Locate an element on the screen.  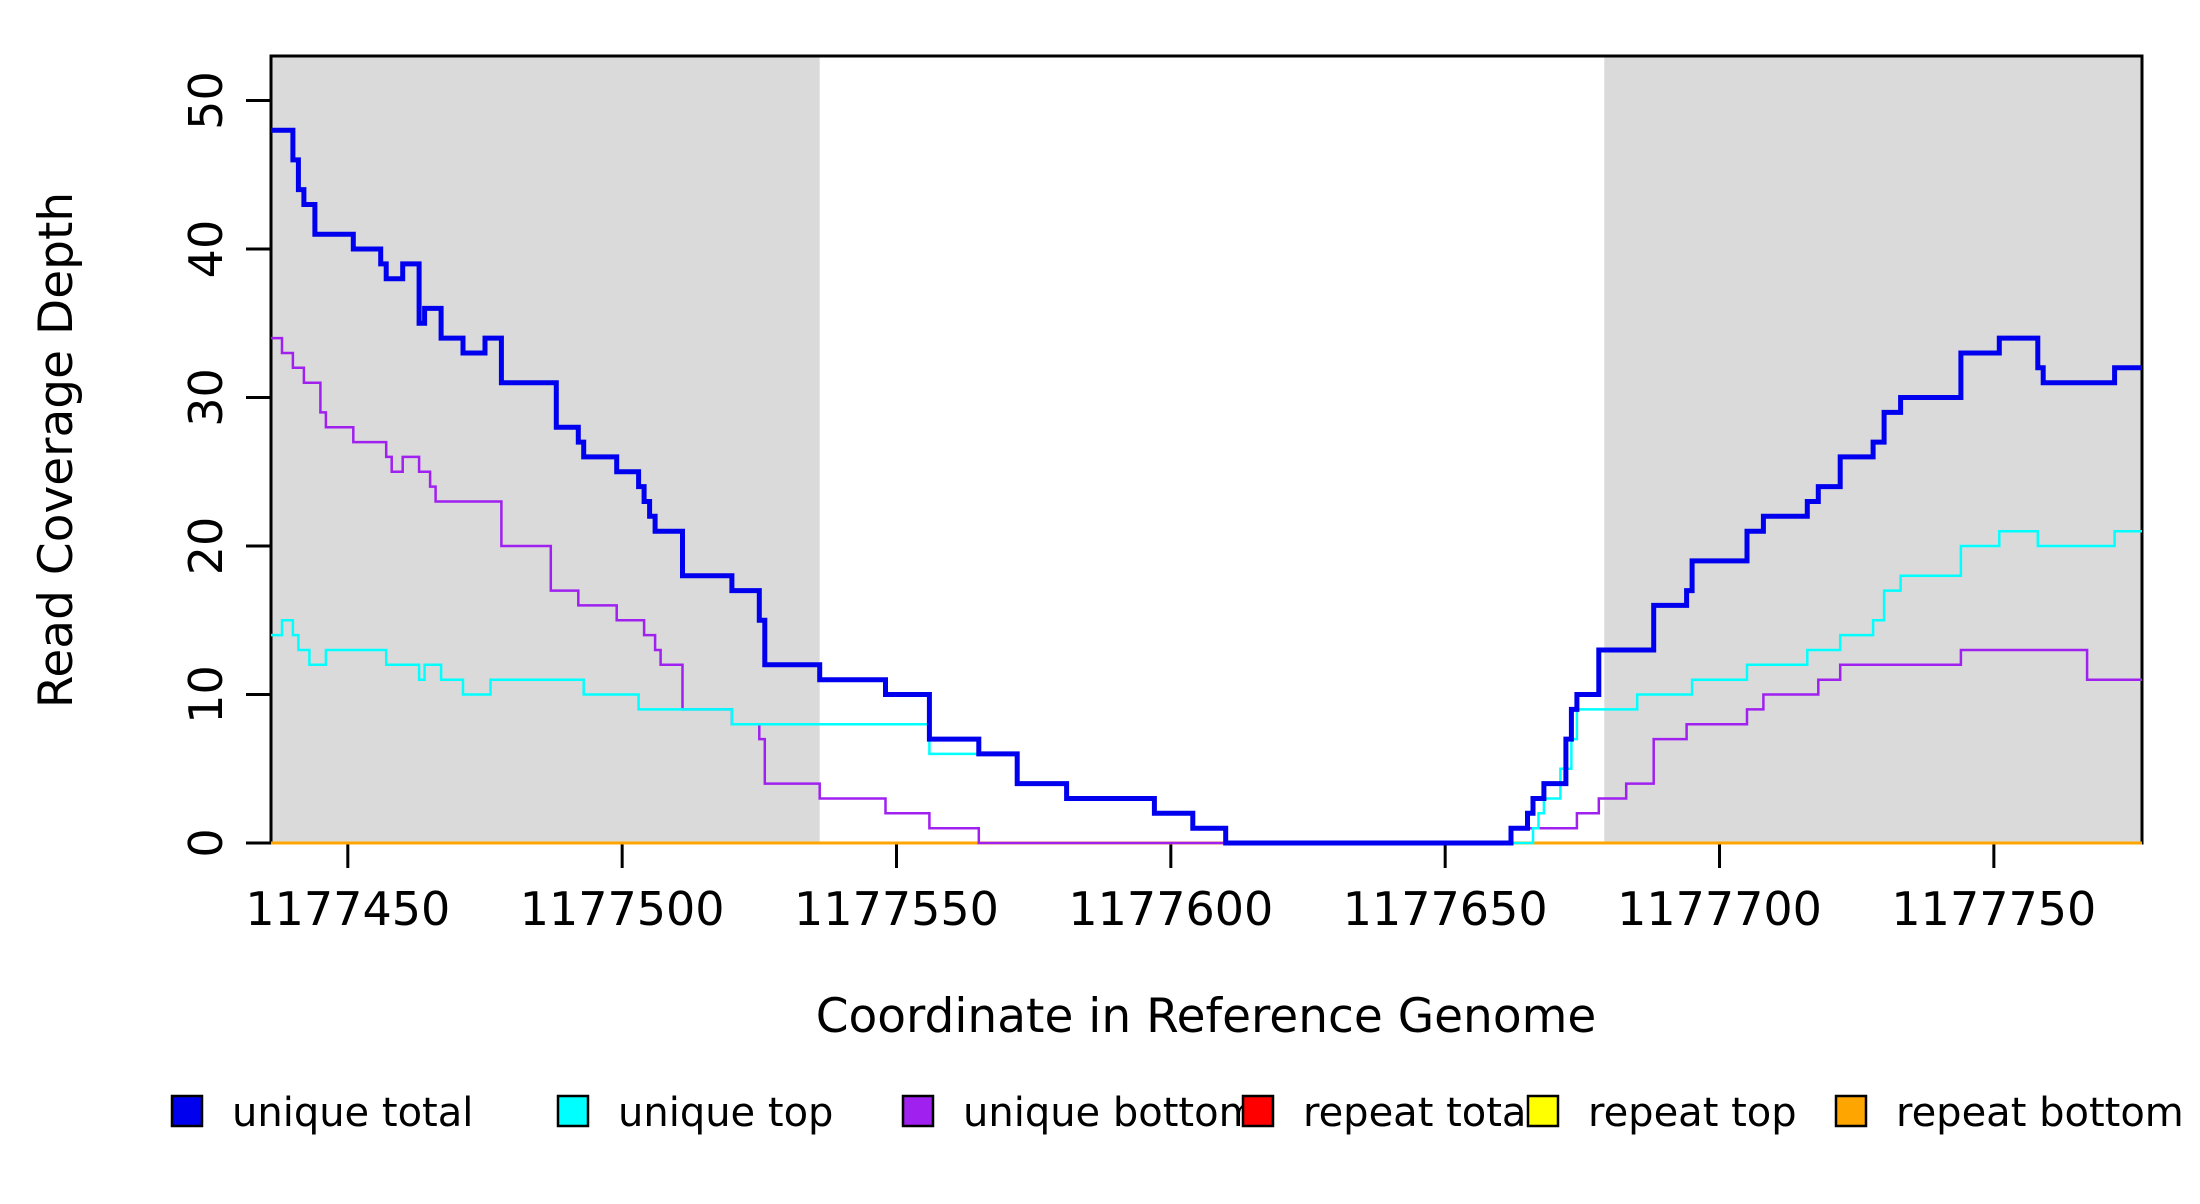
x-tick-label: 1177450 is located at coordinates (347, 909).